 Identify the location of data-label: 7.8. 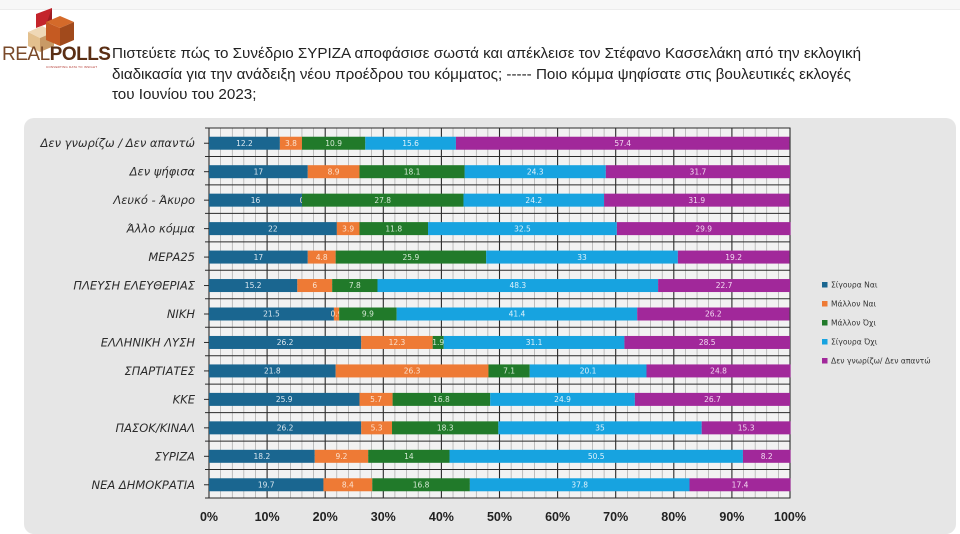
(355, 285).